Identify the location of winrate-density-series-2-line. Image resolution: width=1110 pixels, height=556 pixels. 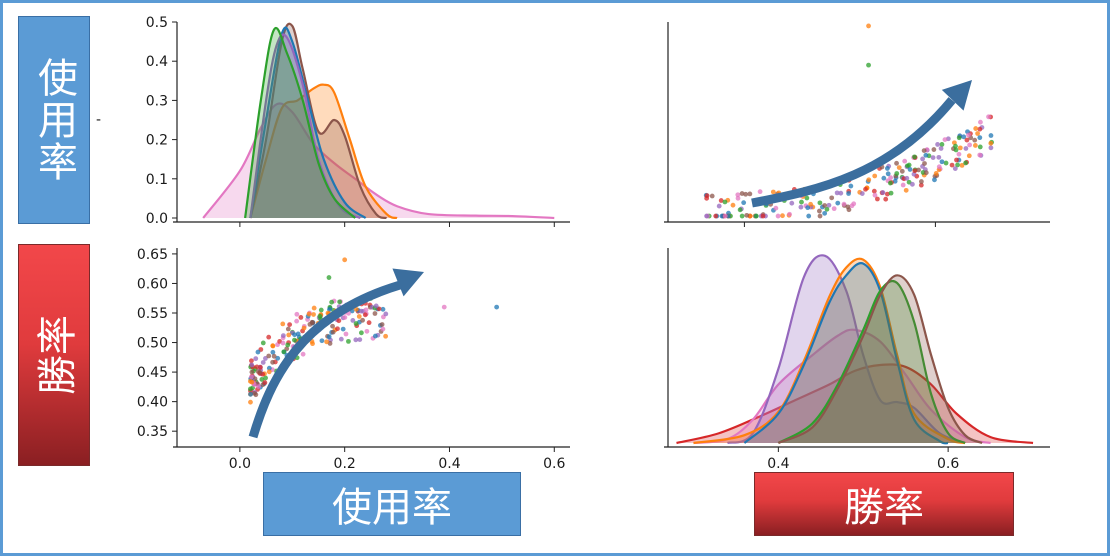
(846, 349).